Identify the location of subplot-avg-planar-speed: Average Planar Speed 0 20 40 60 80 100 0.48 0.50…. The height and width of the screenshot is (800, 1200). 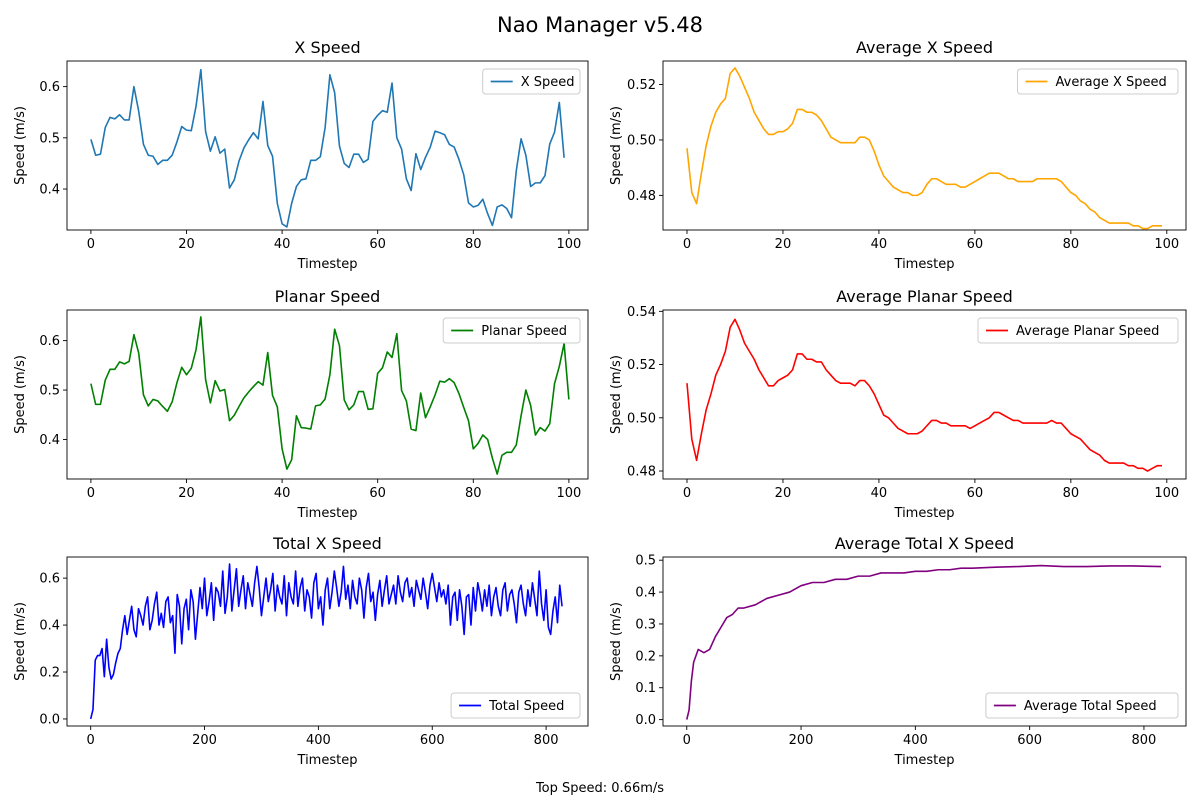
(898, 404).